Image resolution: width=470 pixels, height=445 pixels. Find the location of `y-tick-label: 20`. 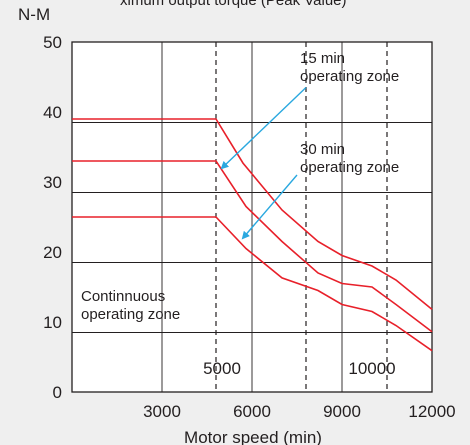

y-tick-label: 20 is located at coordinates (52, 252).